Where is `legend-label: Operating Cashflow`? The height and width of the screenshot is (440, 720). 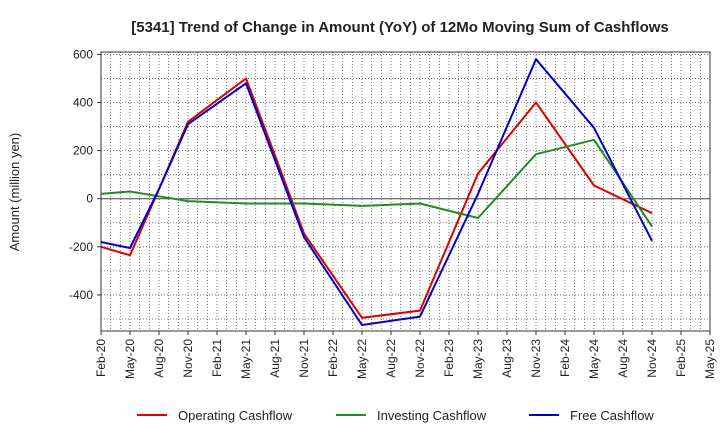
legend-label: Operating Cashflow is located at coordinates (235, 415).